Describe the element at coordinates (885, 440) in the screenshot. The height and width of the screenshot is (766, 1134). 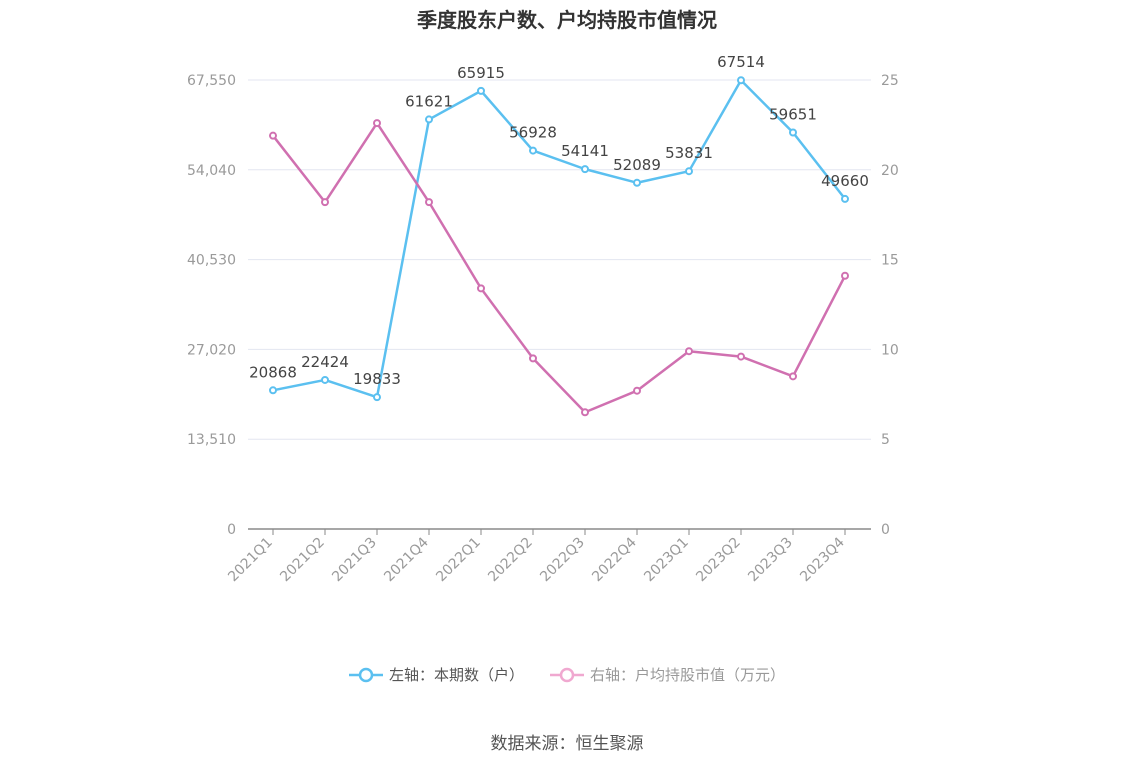
I see `right-axis-tick-label: 5` at that location.